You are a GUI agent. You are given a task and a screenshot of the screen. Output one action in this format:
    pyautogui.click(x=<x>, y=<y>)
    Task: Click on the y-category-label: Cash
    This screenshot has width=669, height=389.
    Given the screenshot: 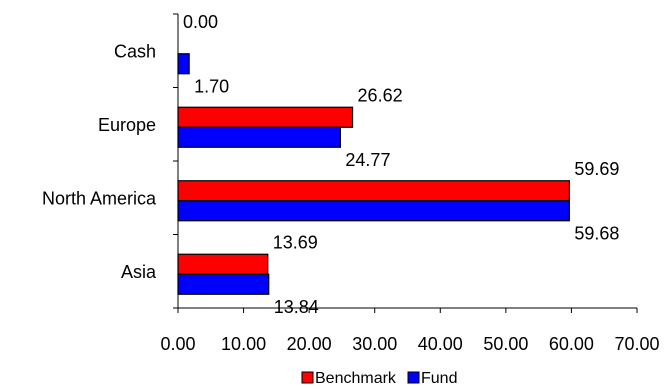 What is the action you would take?
    pyautogui.click(x=135, y=52)
    